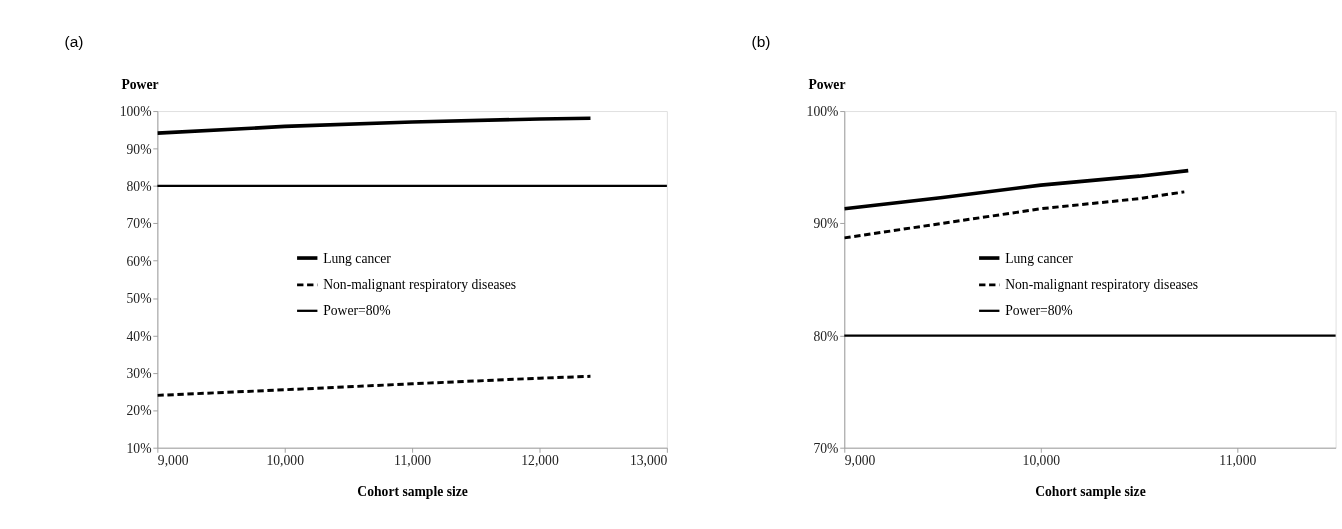 This screenshot has height=529, width=1342. Describe the element at coordinates (74, 41) in the screenshot. I see `chart-title: (a)` at that location.